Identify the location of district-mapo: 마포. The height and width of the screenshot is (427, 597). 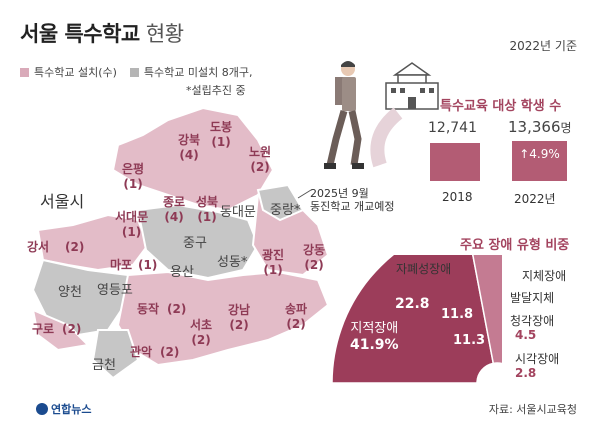
(121, 265).